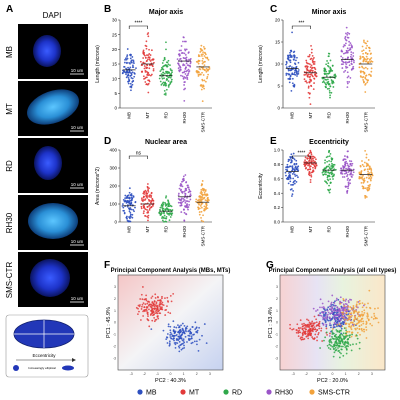 The width and height of the screenshot is (400, 400). What do you see at coordinates (115, 93) in the screenshot?
I see `y-tick-label: 5` at bounding box center [115, 93].